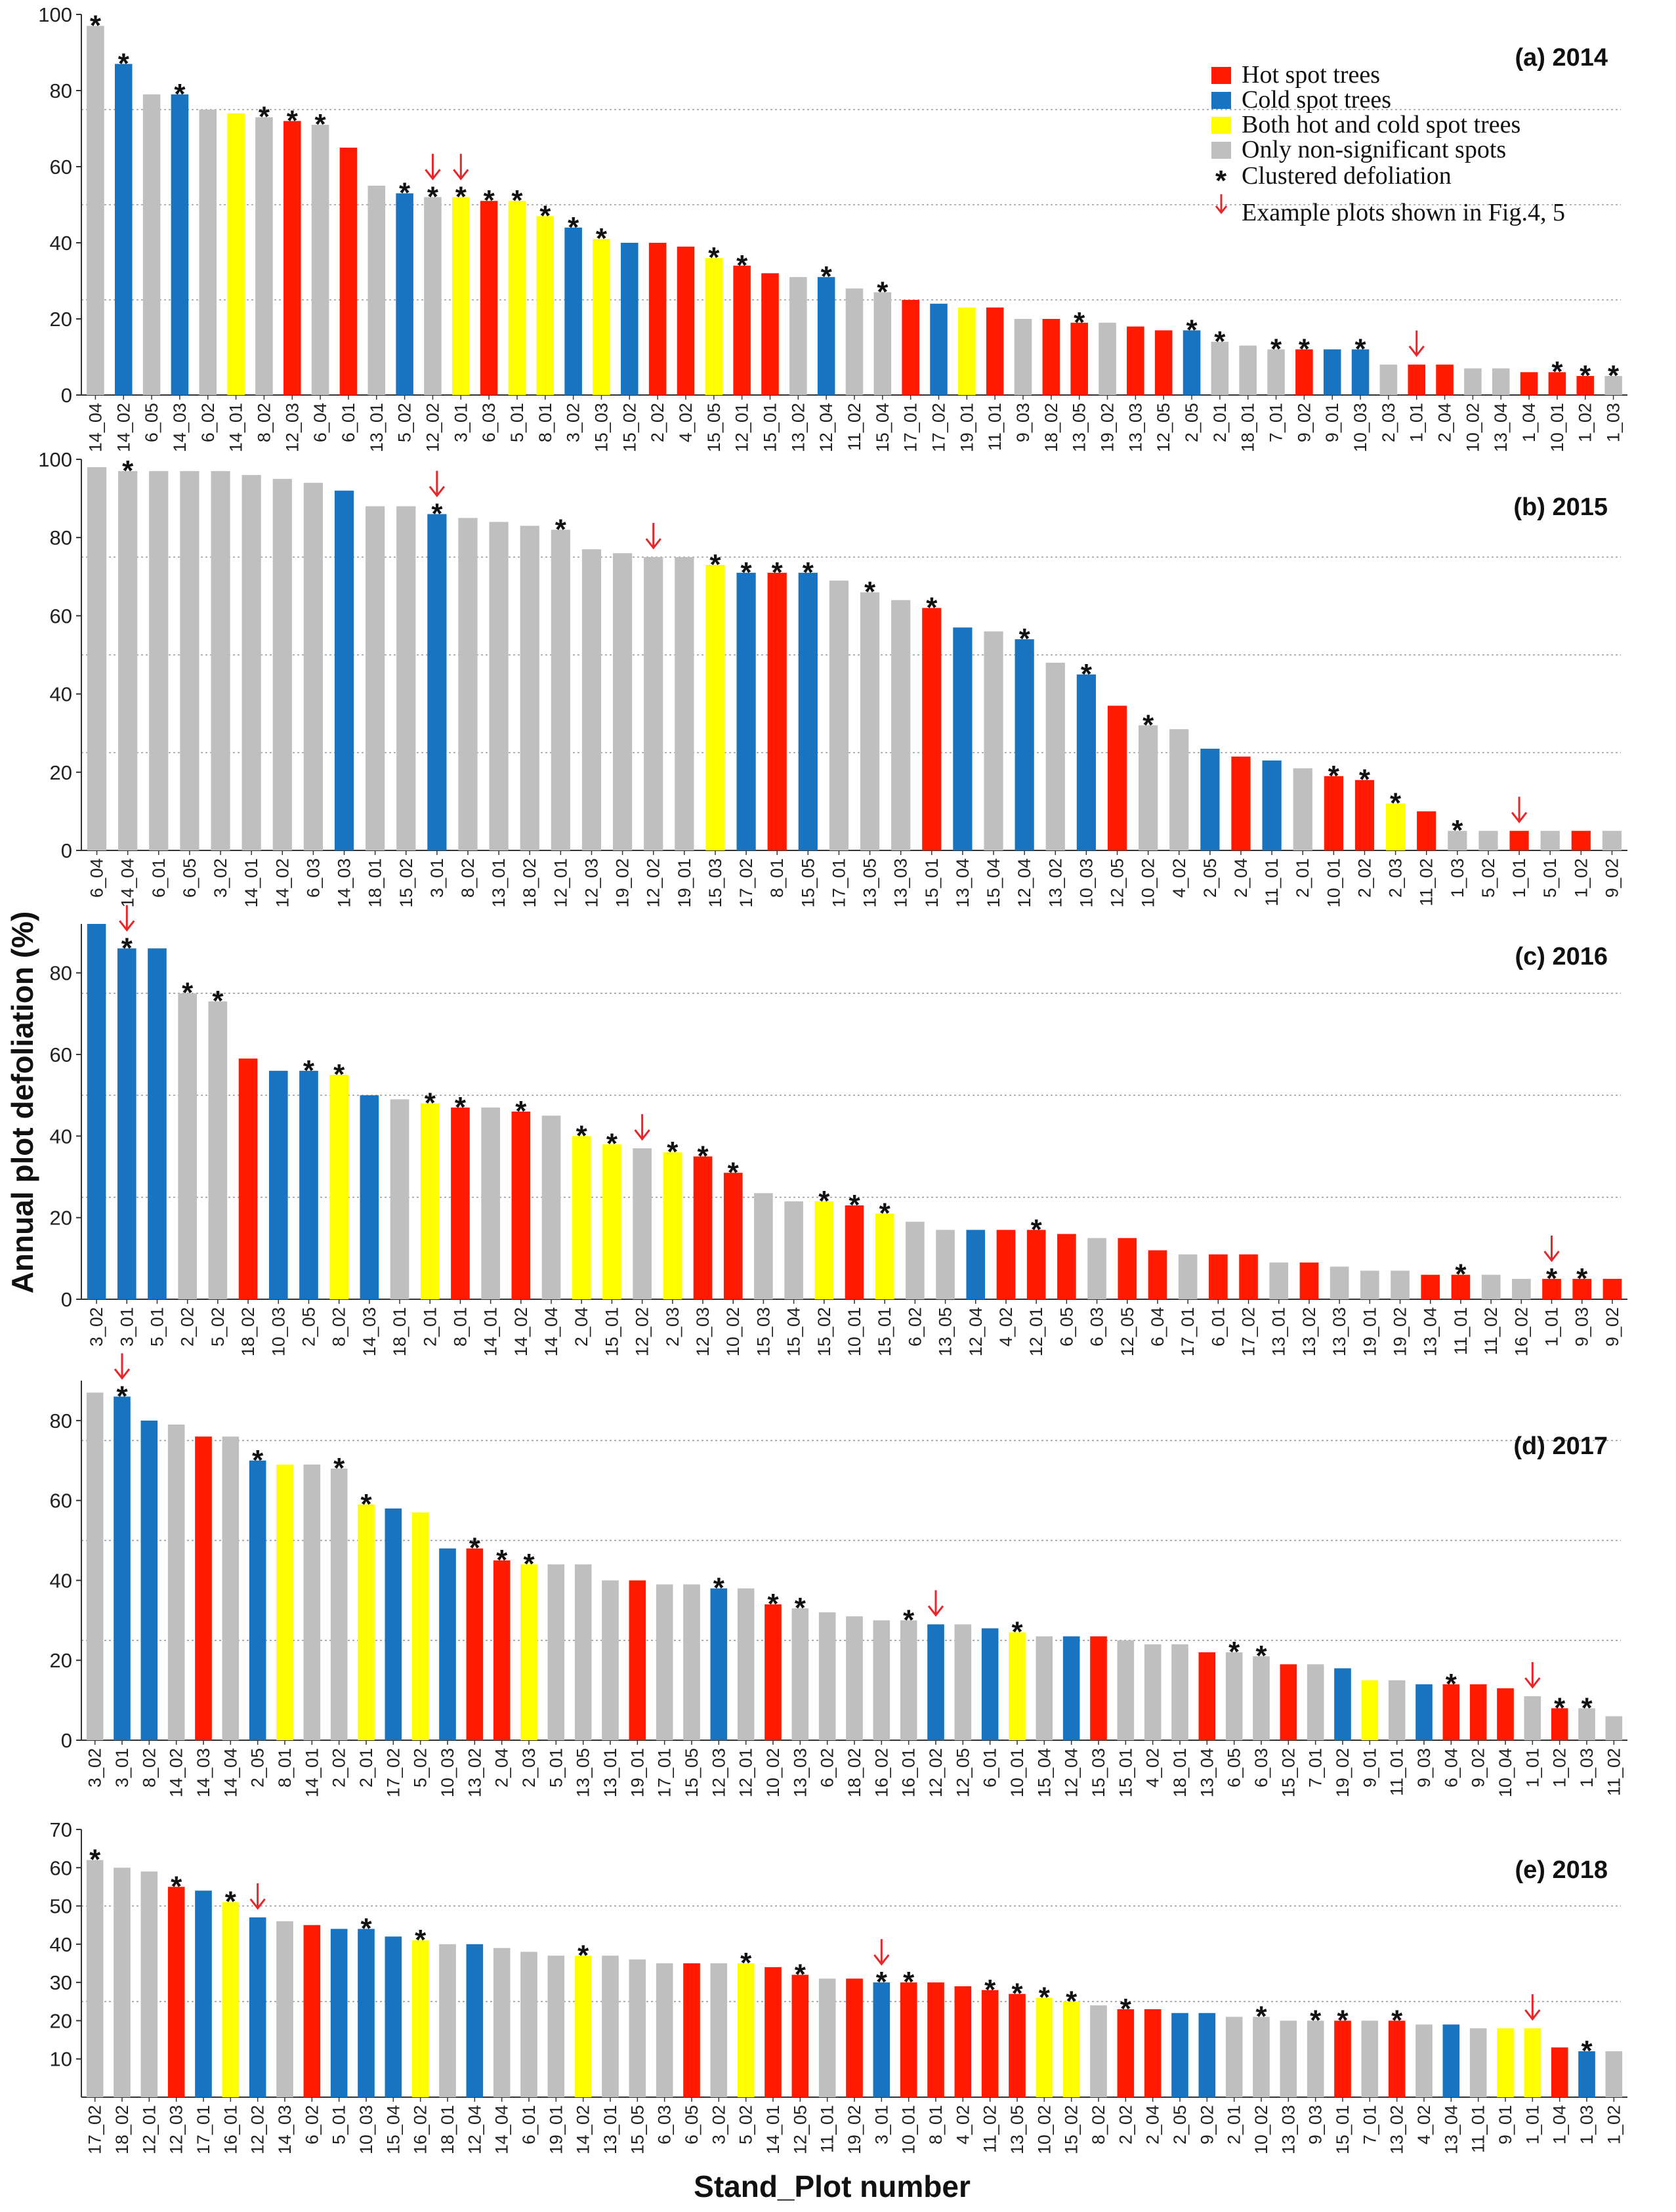 This screenshot has height=2212, width=1676. Describe the element at coordinates (1396, 878) in the screenshot. I see `x-tick-label: 2_03` at that location.